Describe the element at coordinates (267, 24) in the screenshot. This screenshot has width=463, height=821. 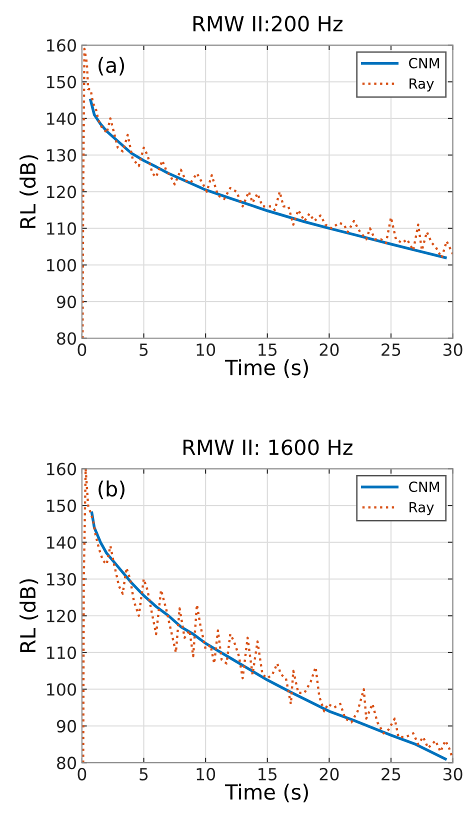
I see `chart-title: RMW II:200 Hz` at that location.